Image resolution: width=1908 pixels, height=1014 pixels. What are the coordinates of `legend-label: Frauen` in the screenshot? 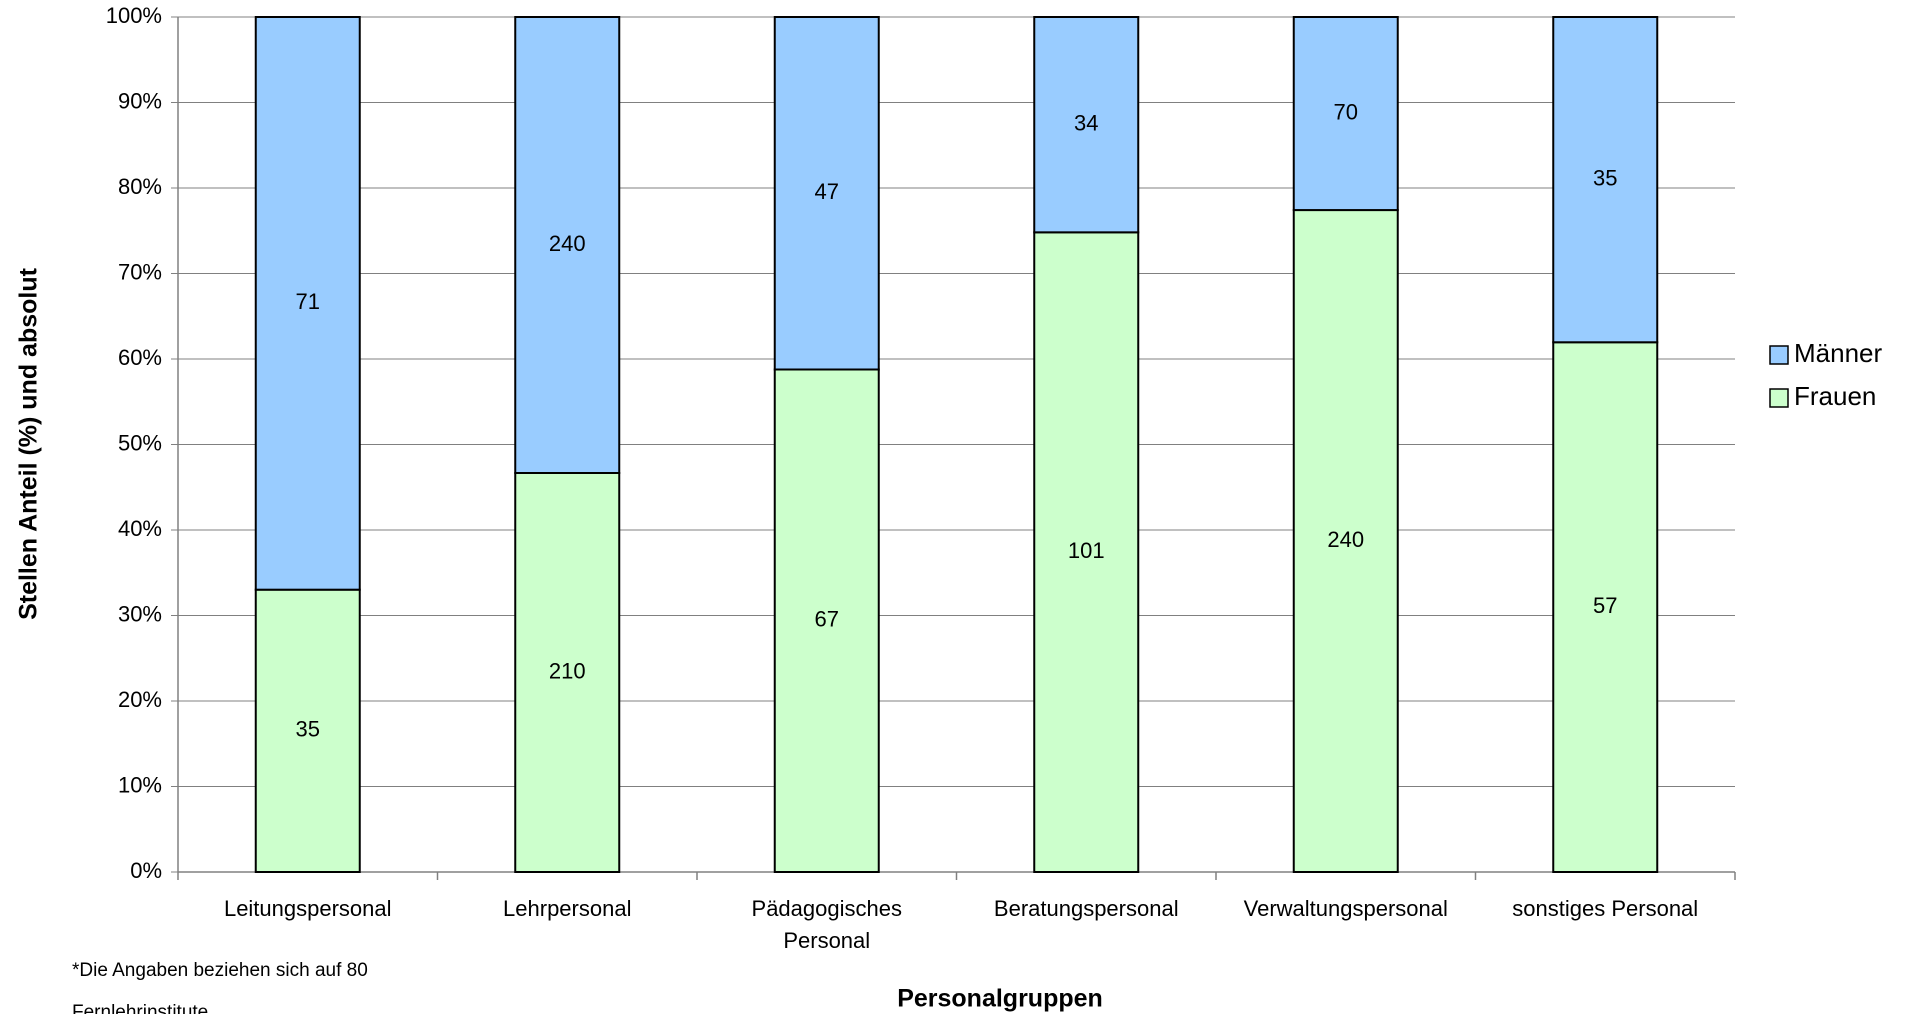 It's located at (1835, 396).